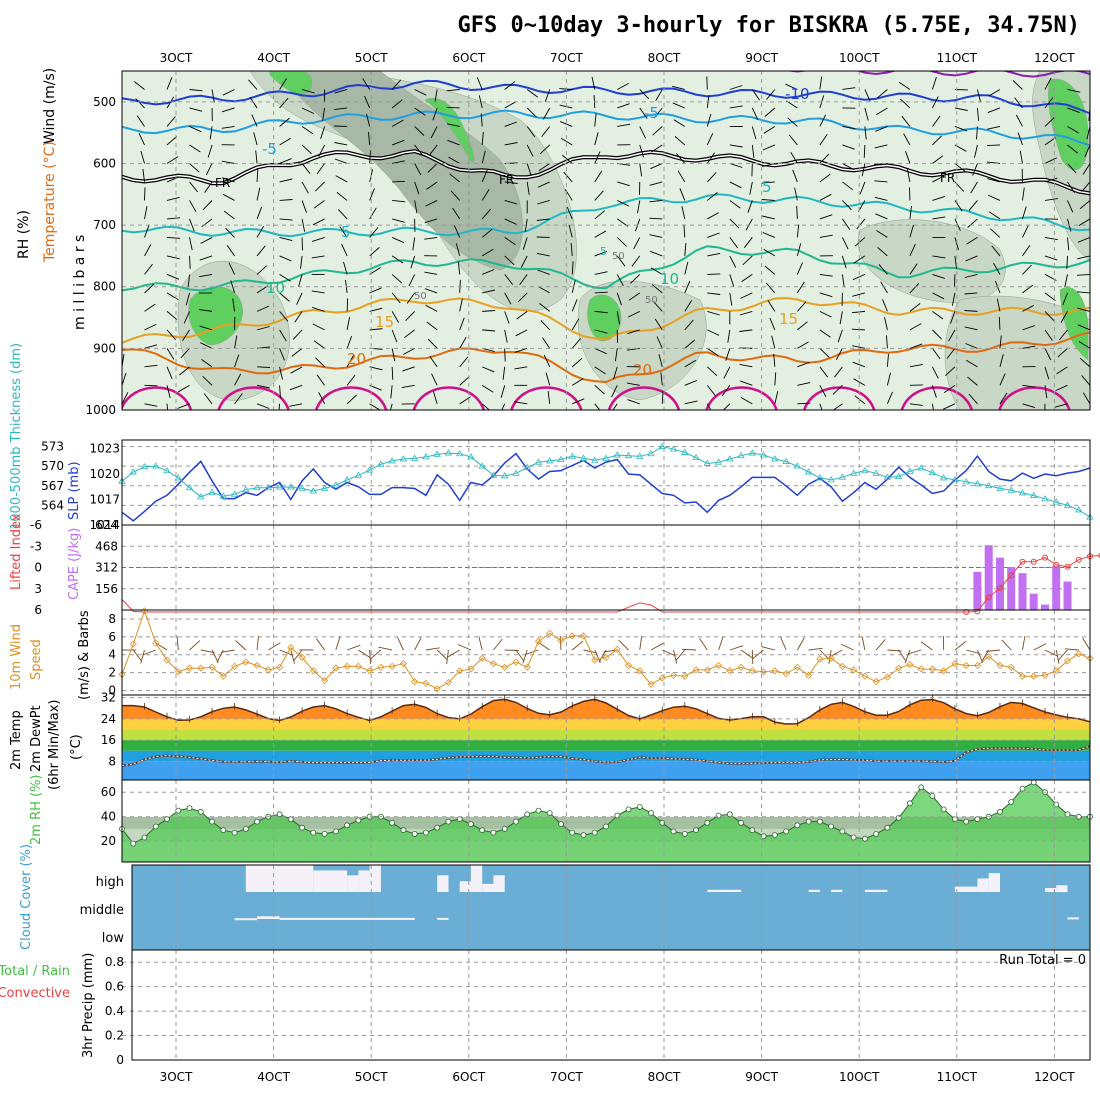 The width and height of the screenshot is (1100, 1100). What do you see at coordinates (606, 652) in the screenshot?
I see `wind10-grid` at bounding box center [606, 652].